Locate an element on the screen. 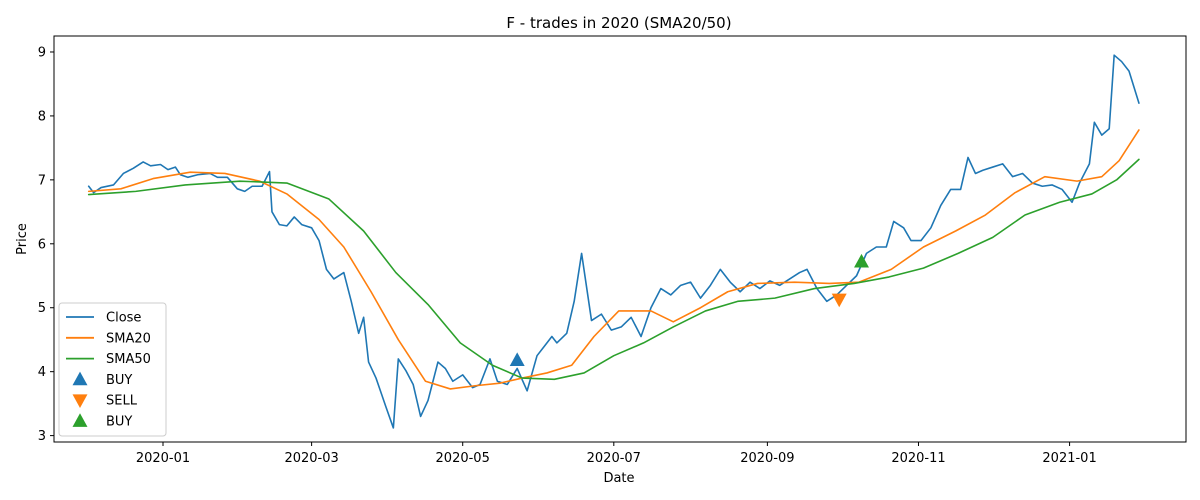  chart-legend: Close SMA20 SMA50 BUY SELL BUY is located at coordinates (112, 369).